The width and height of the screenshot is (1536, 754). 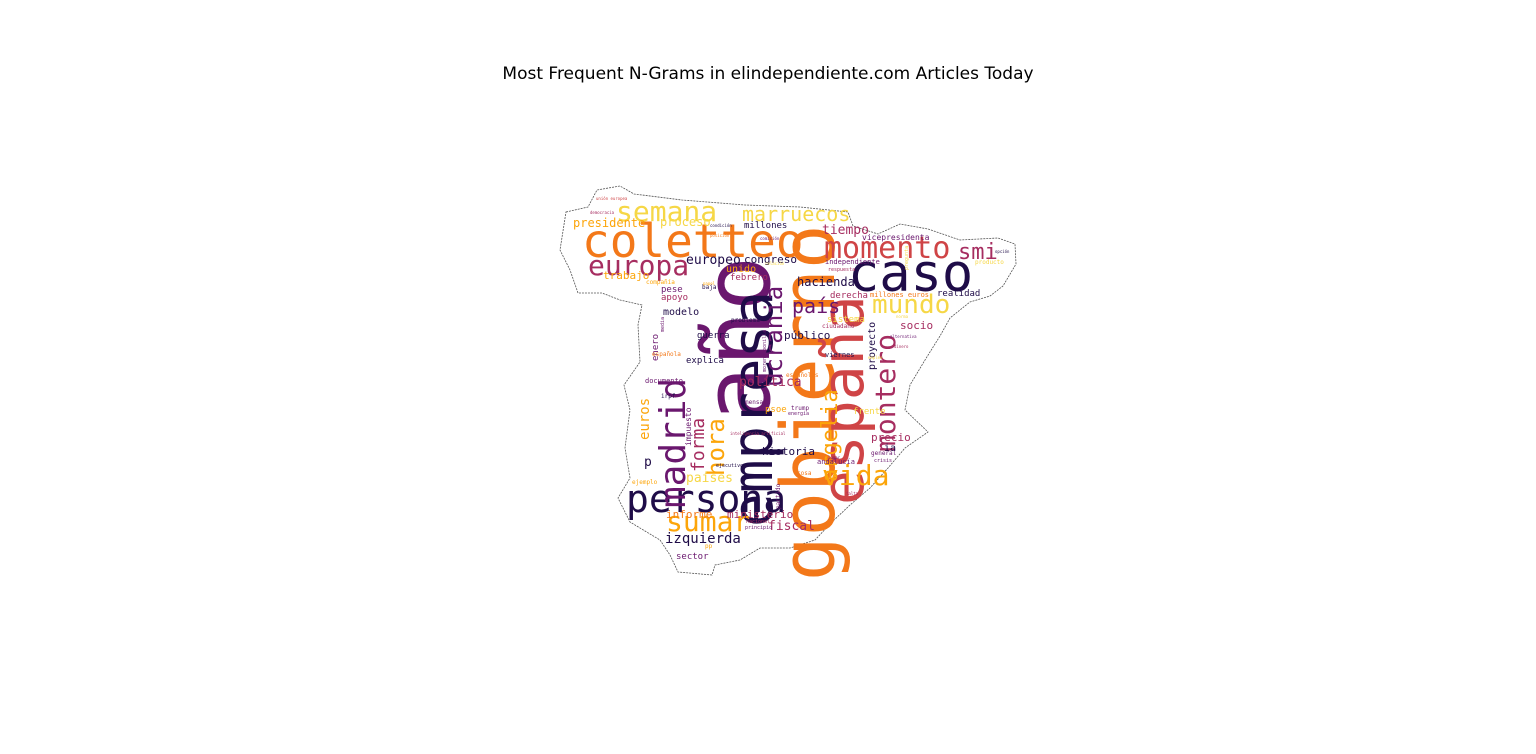 I want to click on word-34: informe, so click(x=689, y=514).